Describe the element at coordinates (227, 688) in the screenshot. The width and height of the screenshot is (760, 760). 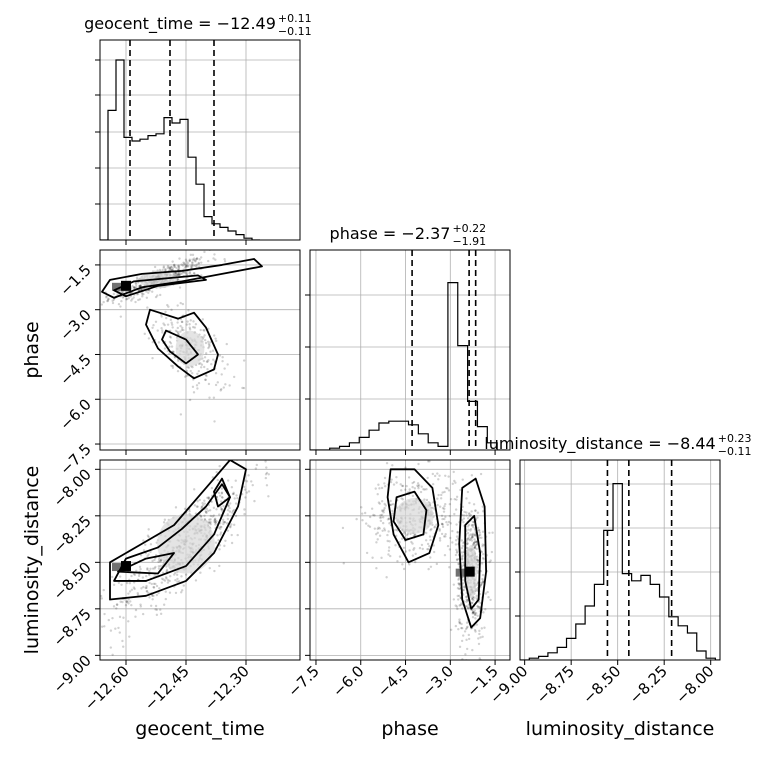
I see `x-tick-label: −12.30` at that location.